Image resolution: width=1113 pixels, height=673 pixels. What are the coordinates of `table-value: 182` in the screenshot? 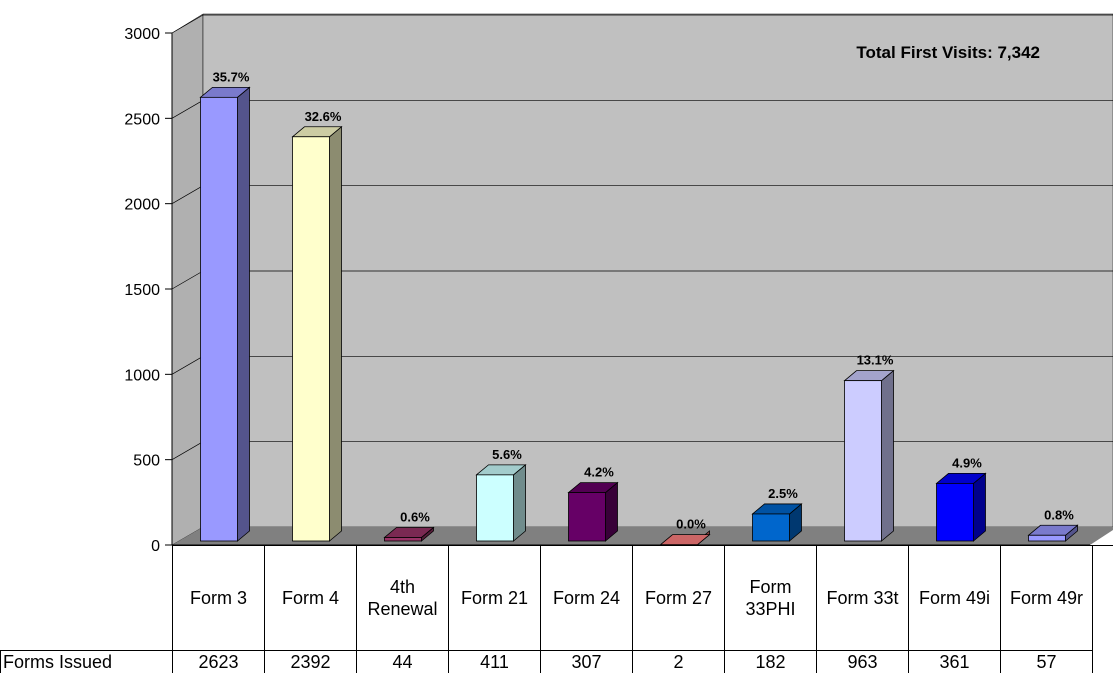 It's located at (770, 661).